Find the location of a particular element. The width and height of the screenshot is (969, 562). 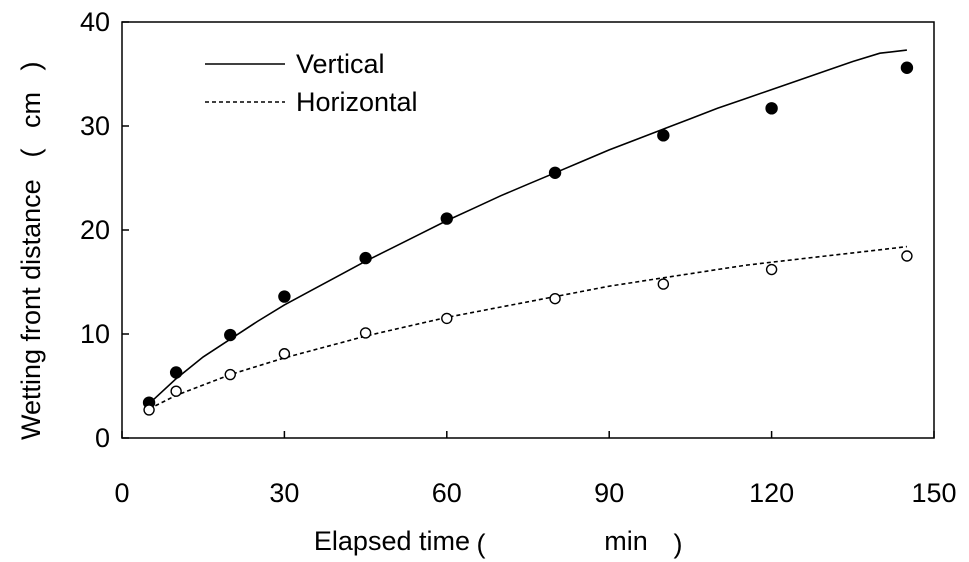

y-tick-label: 10 is located at coordinates (95, 334).